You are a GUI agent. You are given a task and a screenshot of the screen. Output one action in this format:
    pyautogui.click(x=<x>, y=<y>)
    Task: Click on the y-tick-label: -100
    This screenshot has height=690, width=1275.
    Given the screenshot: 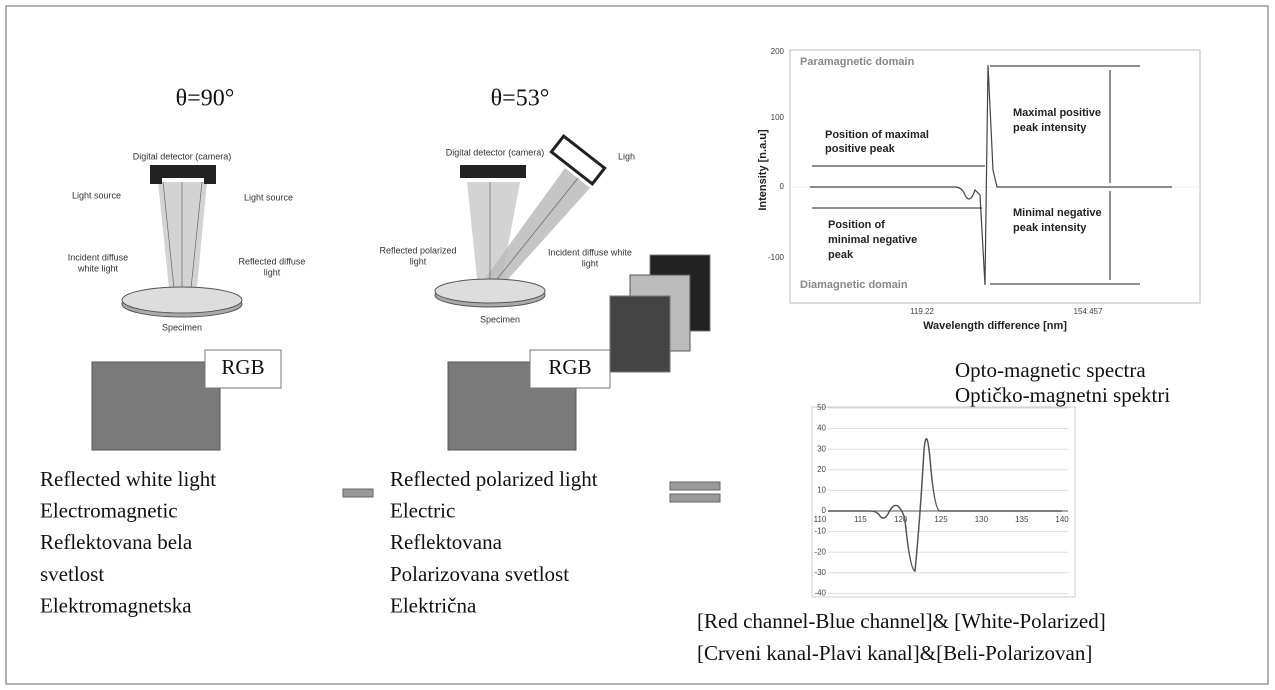 What is the action you would take?
    pyautogui.click(x=776, y=257)
    